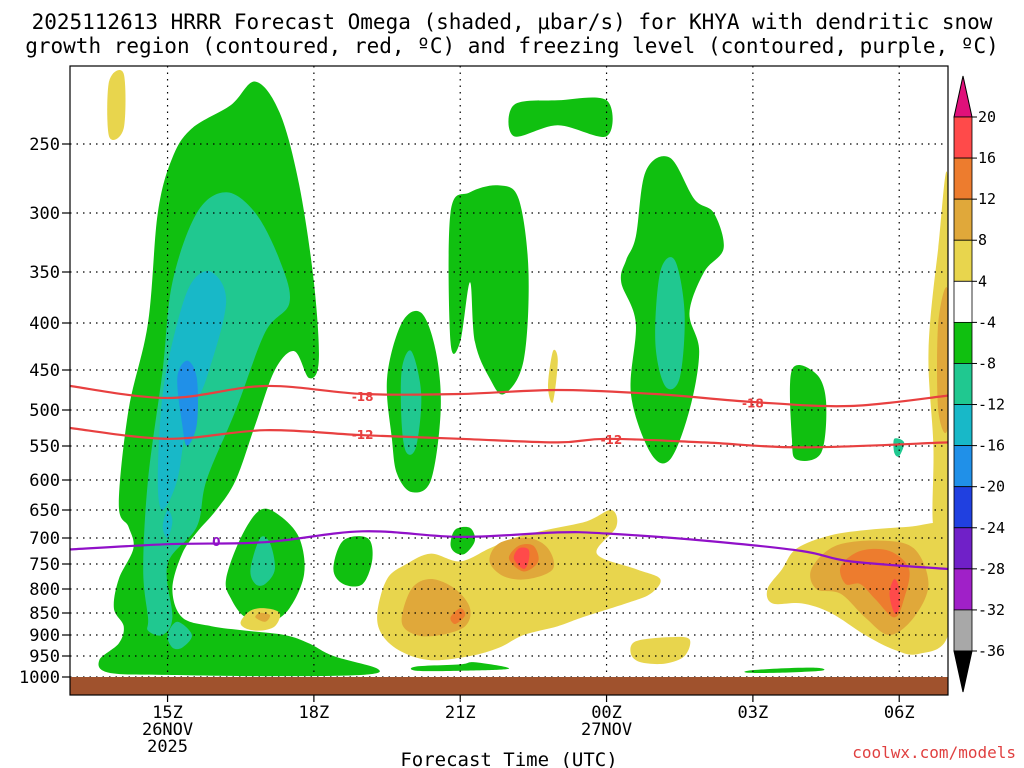 This screenshot has width=1024, height=768. I want to click on colorbar-label--8: -8, so click(987, 363).